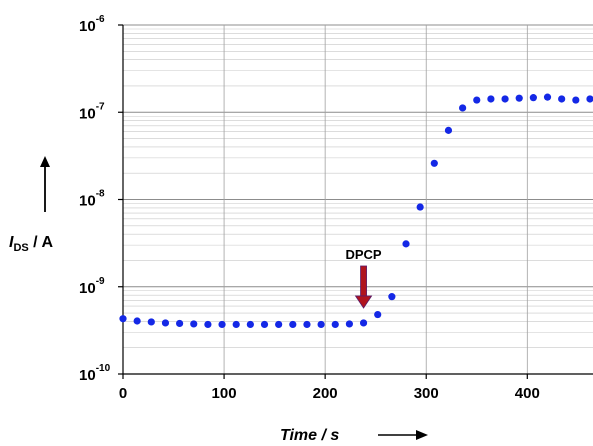 This screenshot has height=446, width=593. What do you see at coordinates (309, 435) in the screenshot?
I see `x-axis-label: Time / s` at bounding box center [309, 435].